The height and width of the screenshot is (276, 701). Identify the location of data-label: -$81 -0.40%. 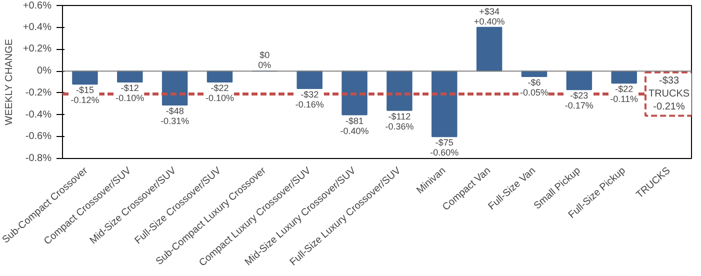
(354, 126).